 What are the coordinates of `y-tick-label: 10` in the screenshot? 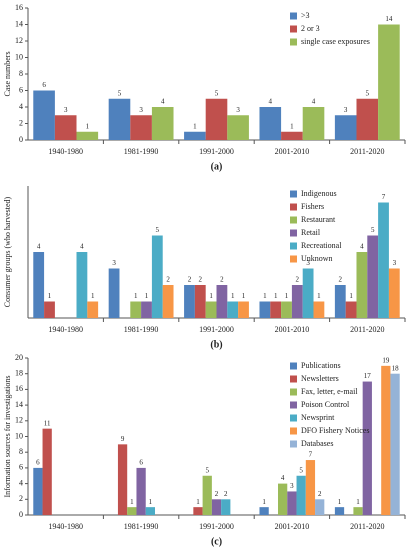 It's located at (19, 435).